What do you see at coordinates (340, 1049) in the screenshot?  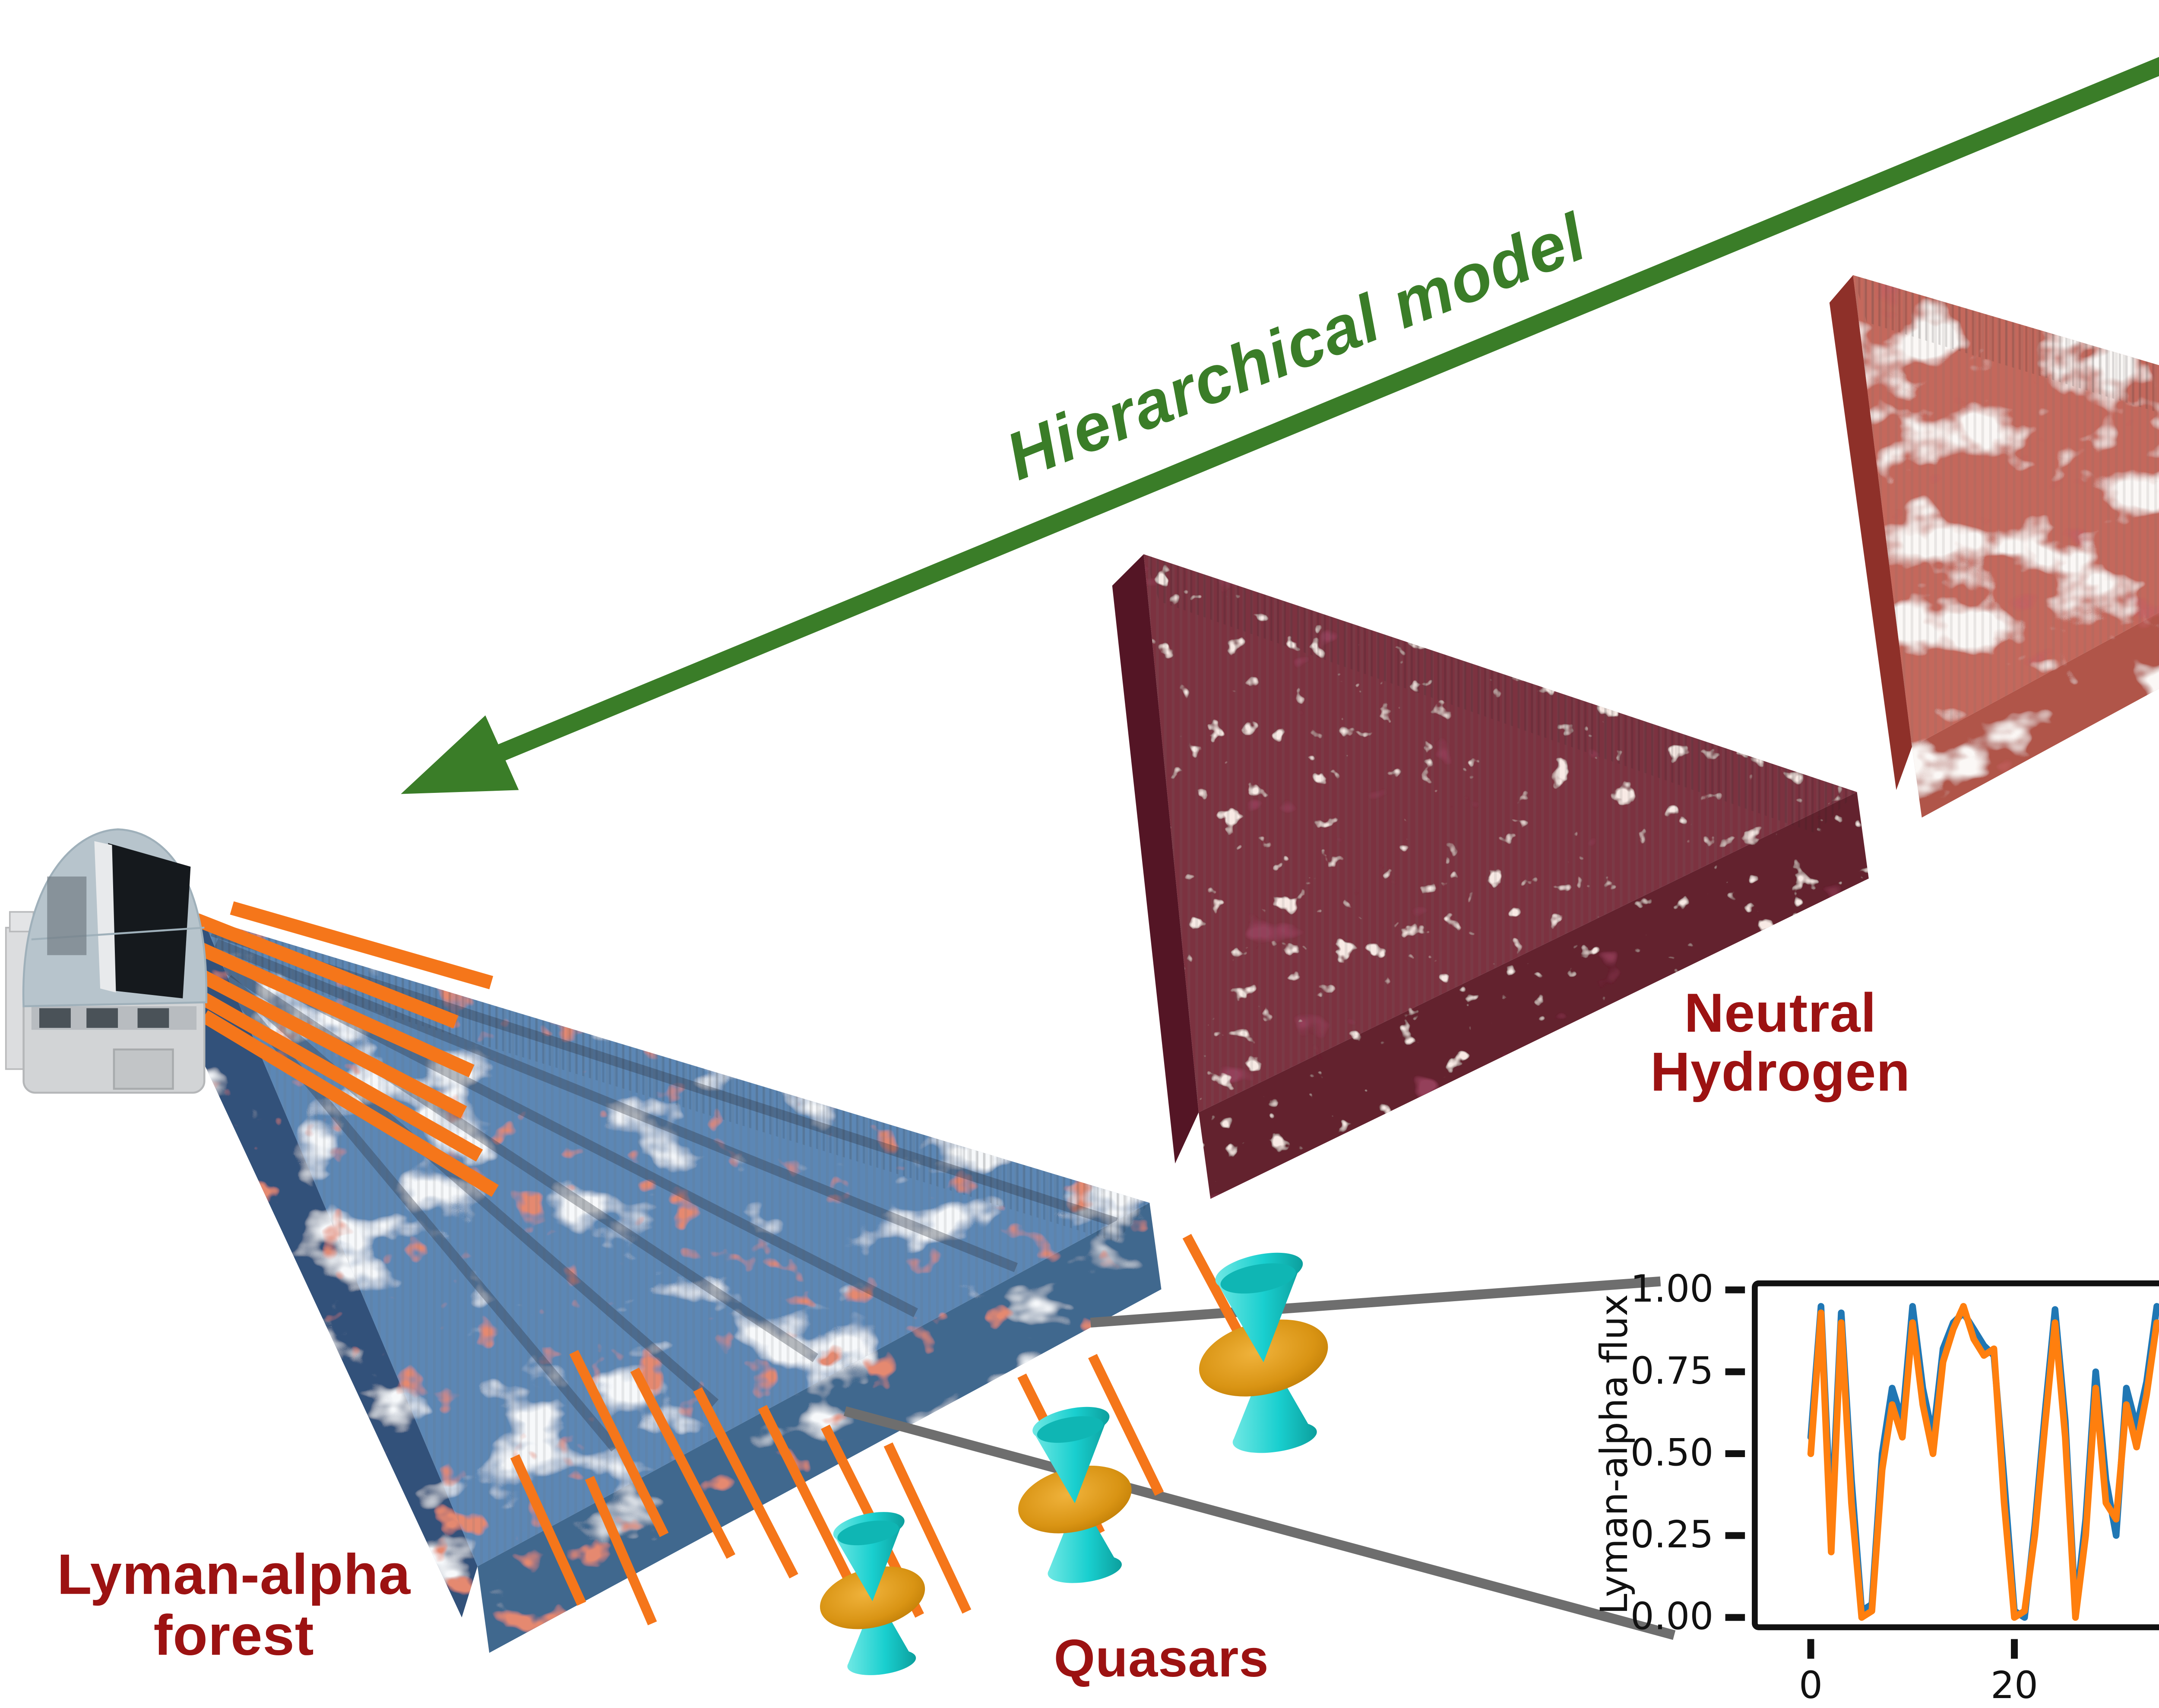 I see `sightline-beams` at bounding box center [340, 1049].